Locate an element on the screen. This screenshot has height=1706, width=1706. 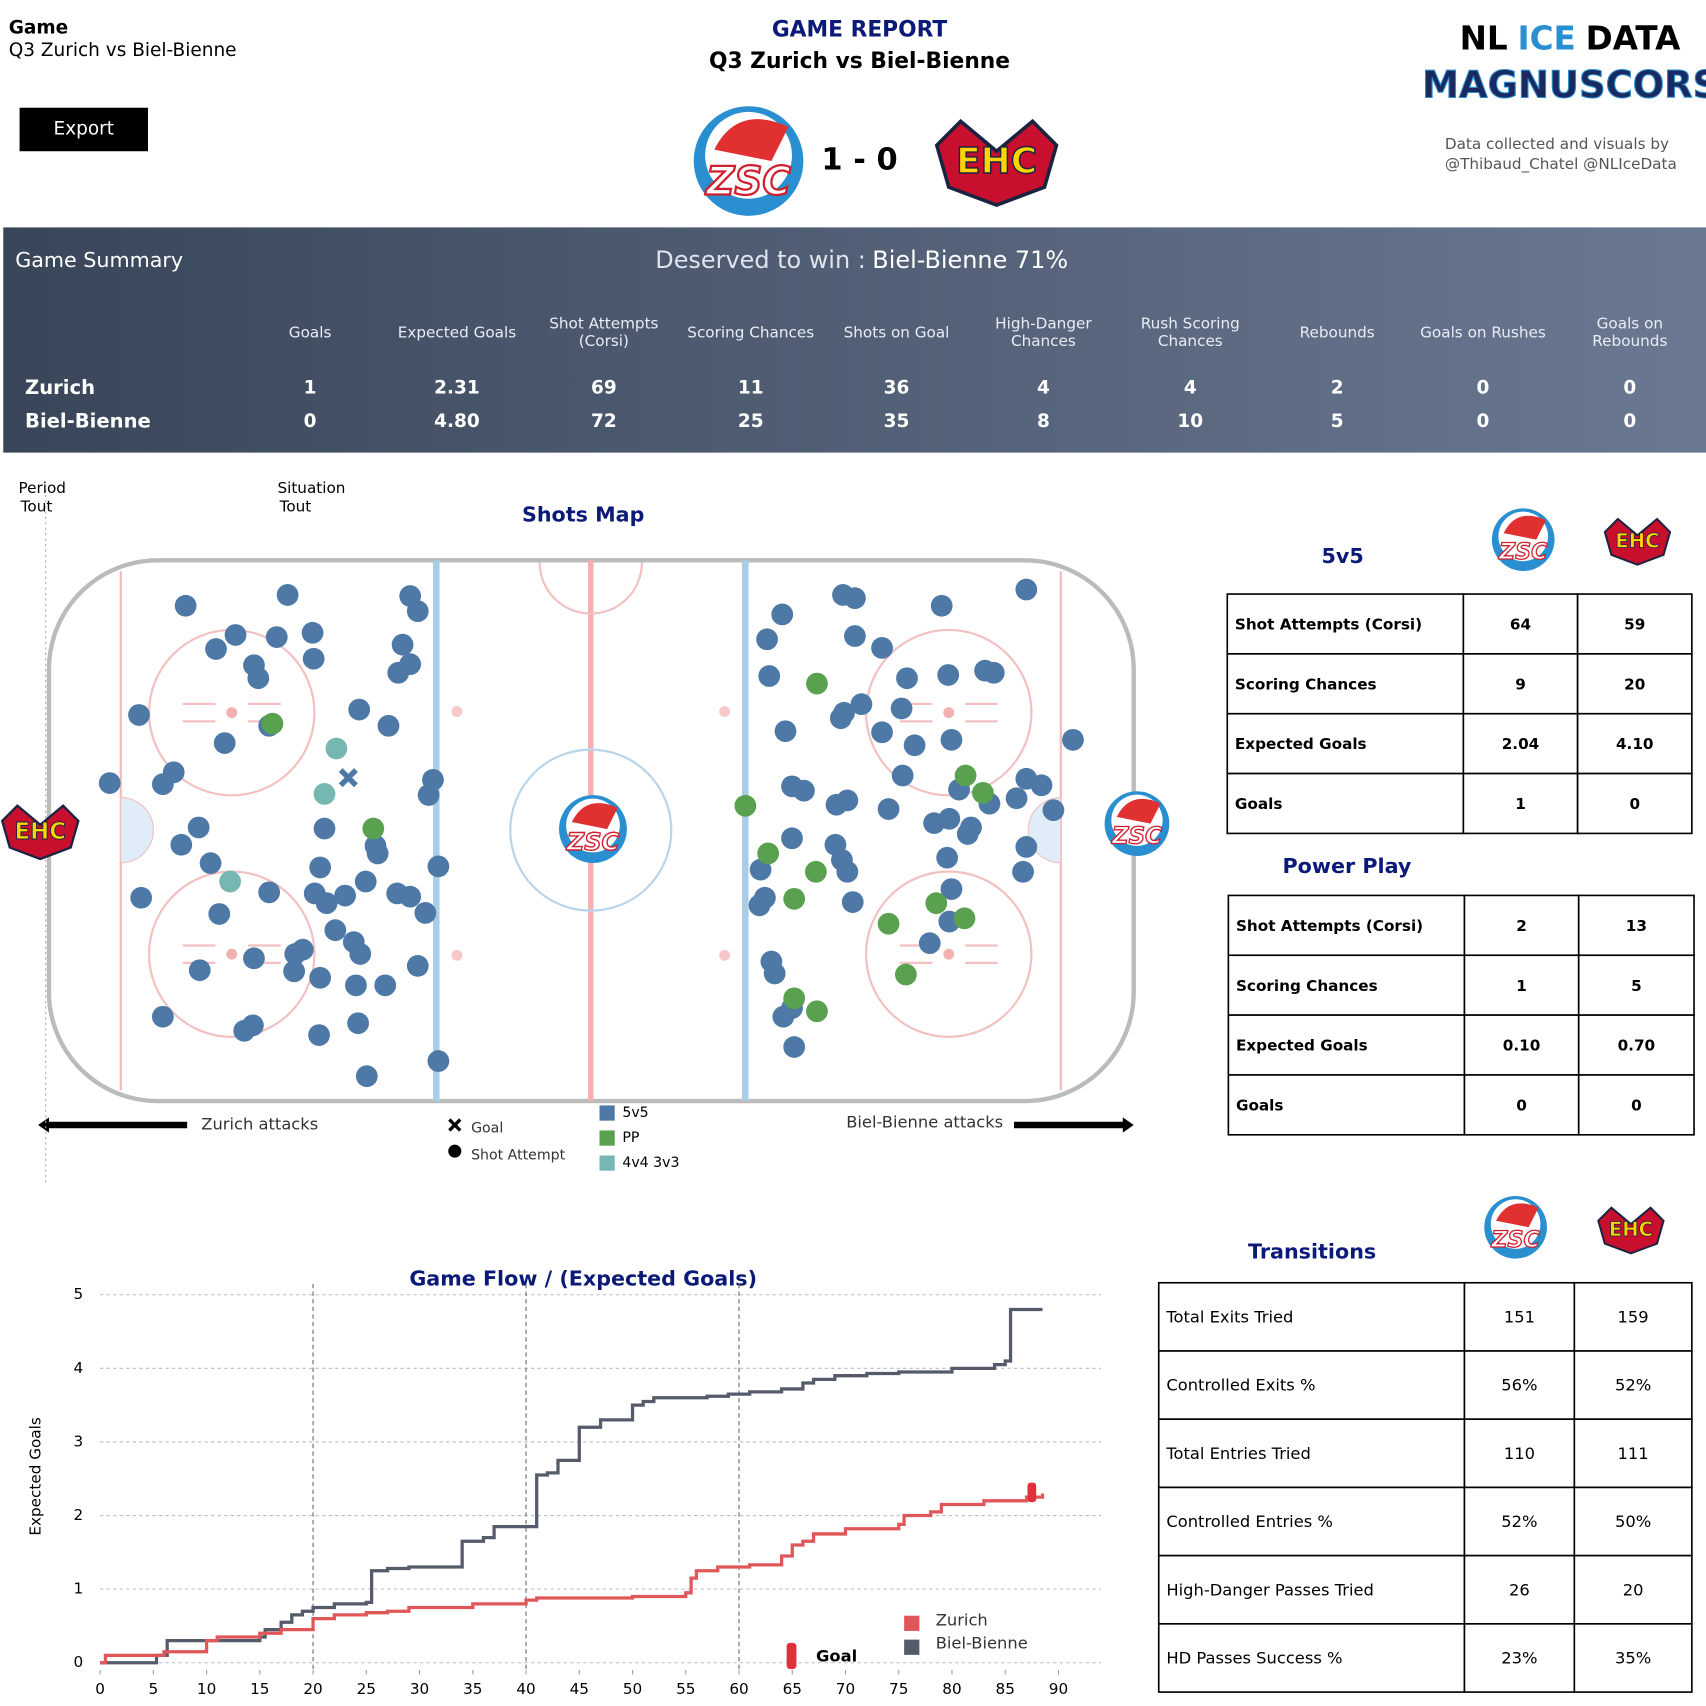
game-label: Game is located at coordinates (38, 27).